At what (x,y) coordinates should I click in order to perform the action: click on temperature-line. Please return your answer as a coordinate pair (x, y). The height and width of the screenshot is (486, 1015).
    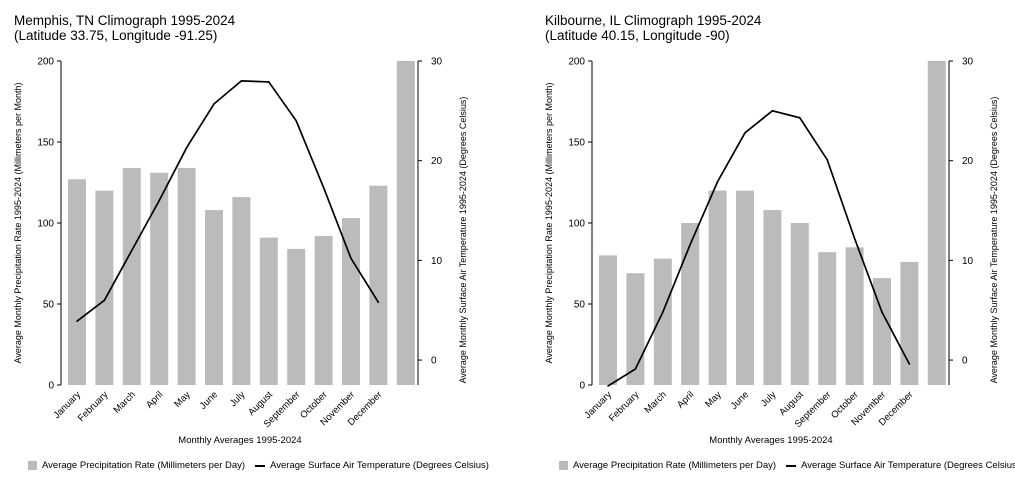
    Looking at the image, I should click on (228, 201).